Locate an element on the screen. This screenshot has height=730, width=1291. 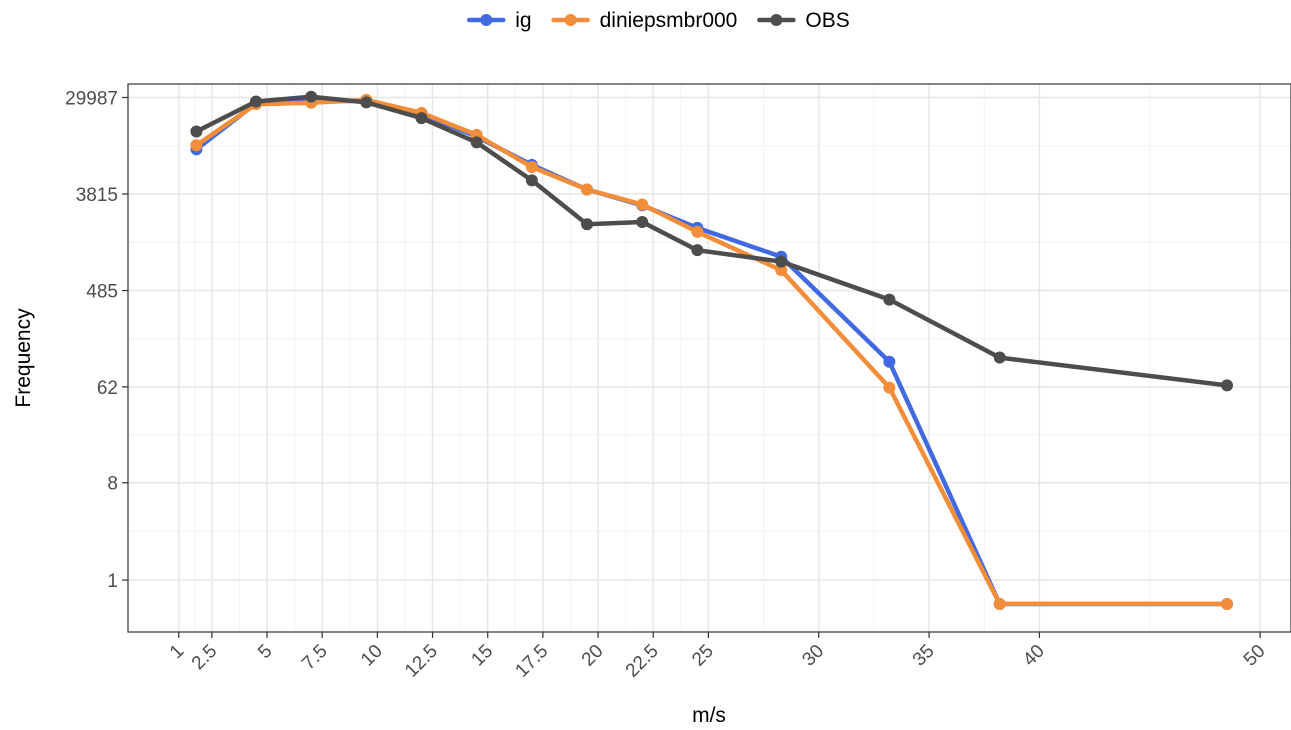
x-tick-label: 10 is located at coordinates (372, 656).